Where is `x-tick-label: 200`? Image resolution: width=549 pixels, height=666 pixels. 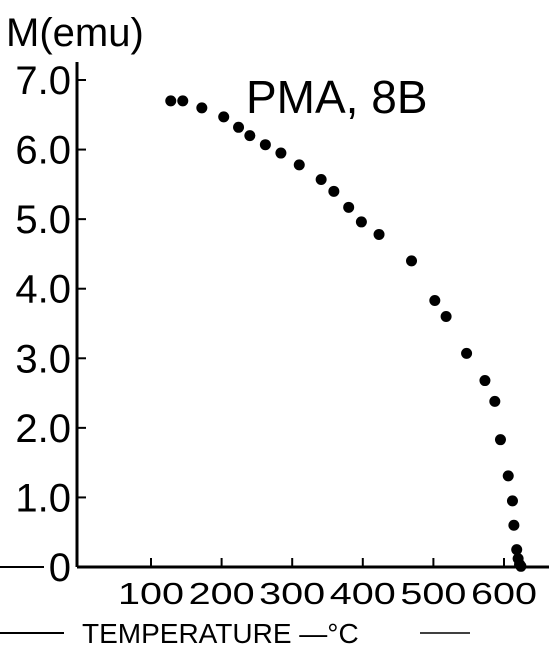 x-tick-label: 200 is located at coordinates (222, 593).